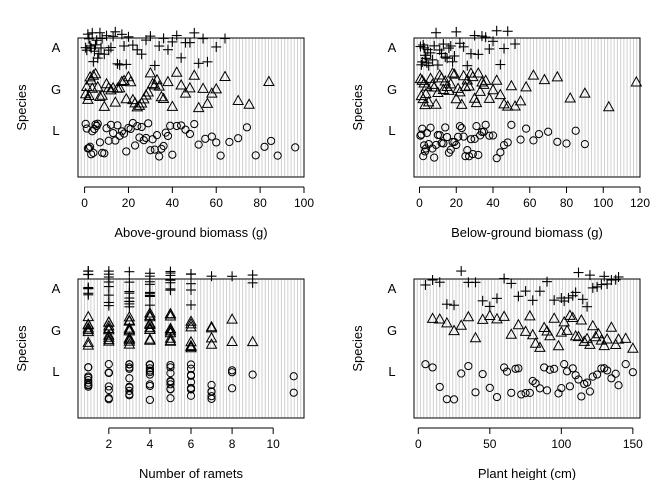  What do you see at coordinates (170, 329) in the screenshot?
I see `series-G` at bounding box center [170, 329].